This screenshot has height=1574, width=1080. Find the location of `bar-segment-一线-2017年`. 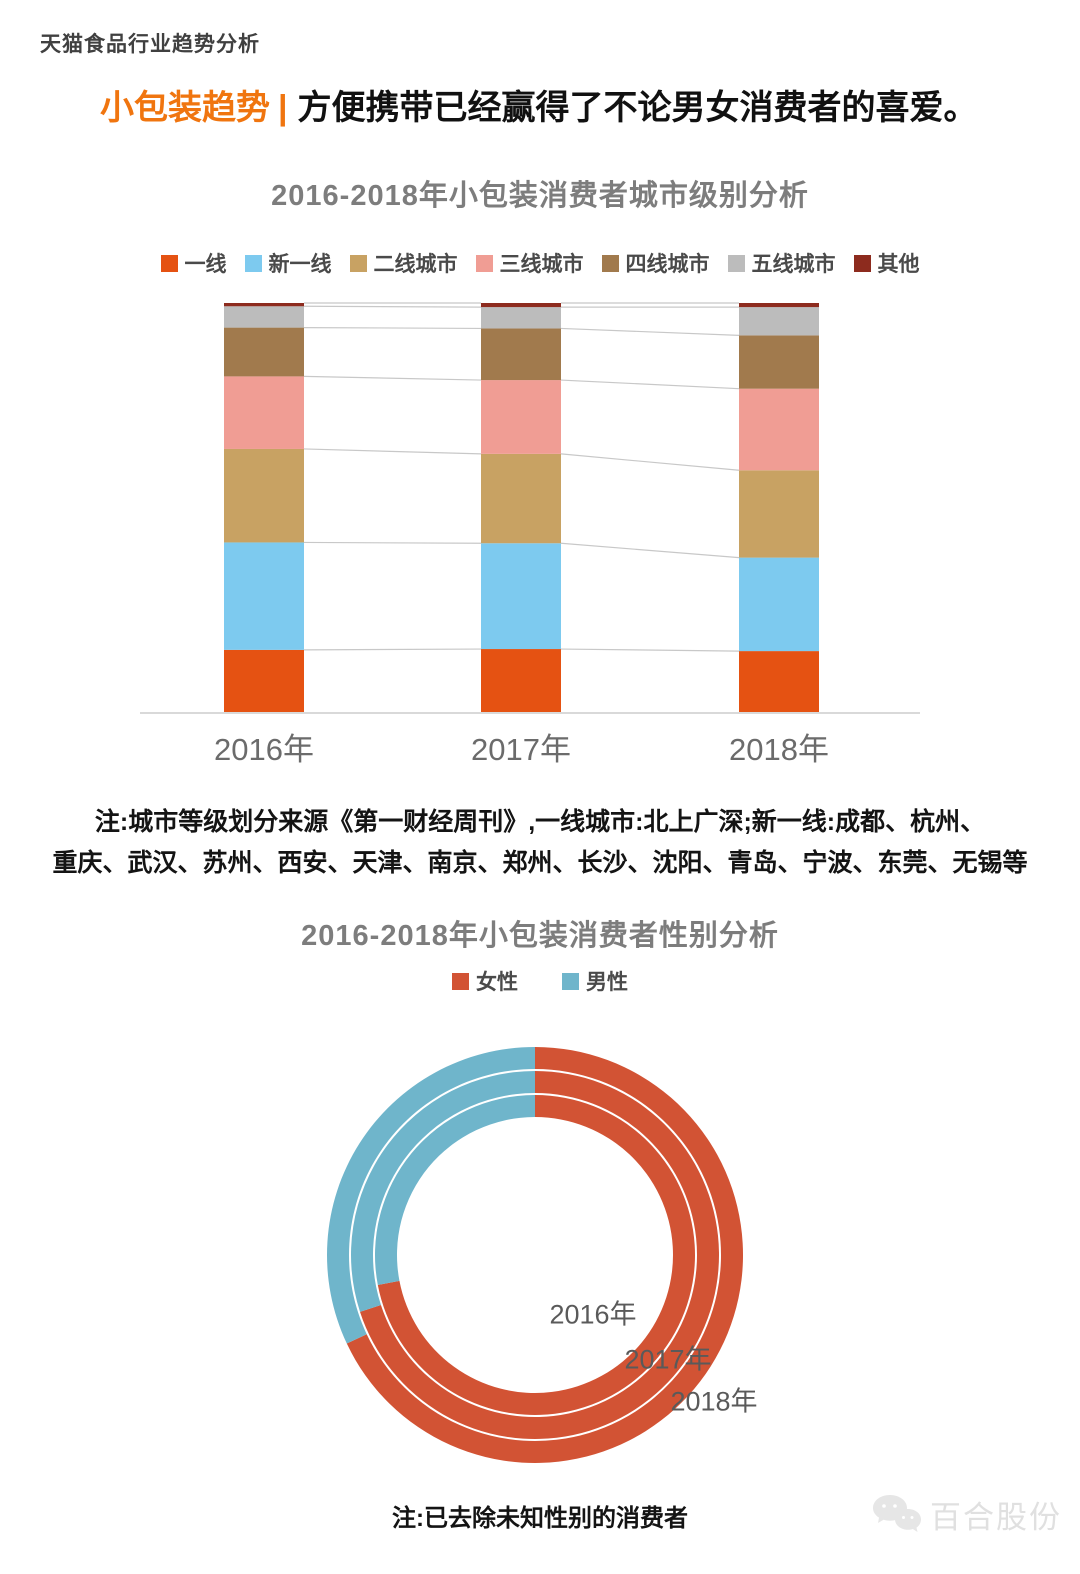

bar-segment-一线-2017年 is located at coordinates (521, 681).